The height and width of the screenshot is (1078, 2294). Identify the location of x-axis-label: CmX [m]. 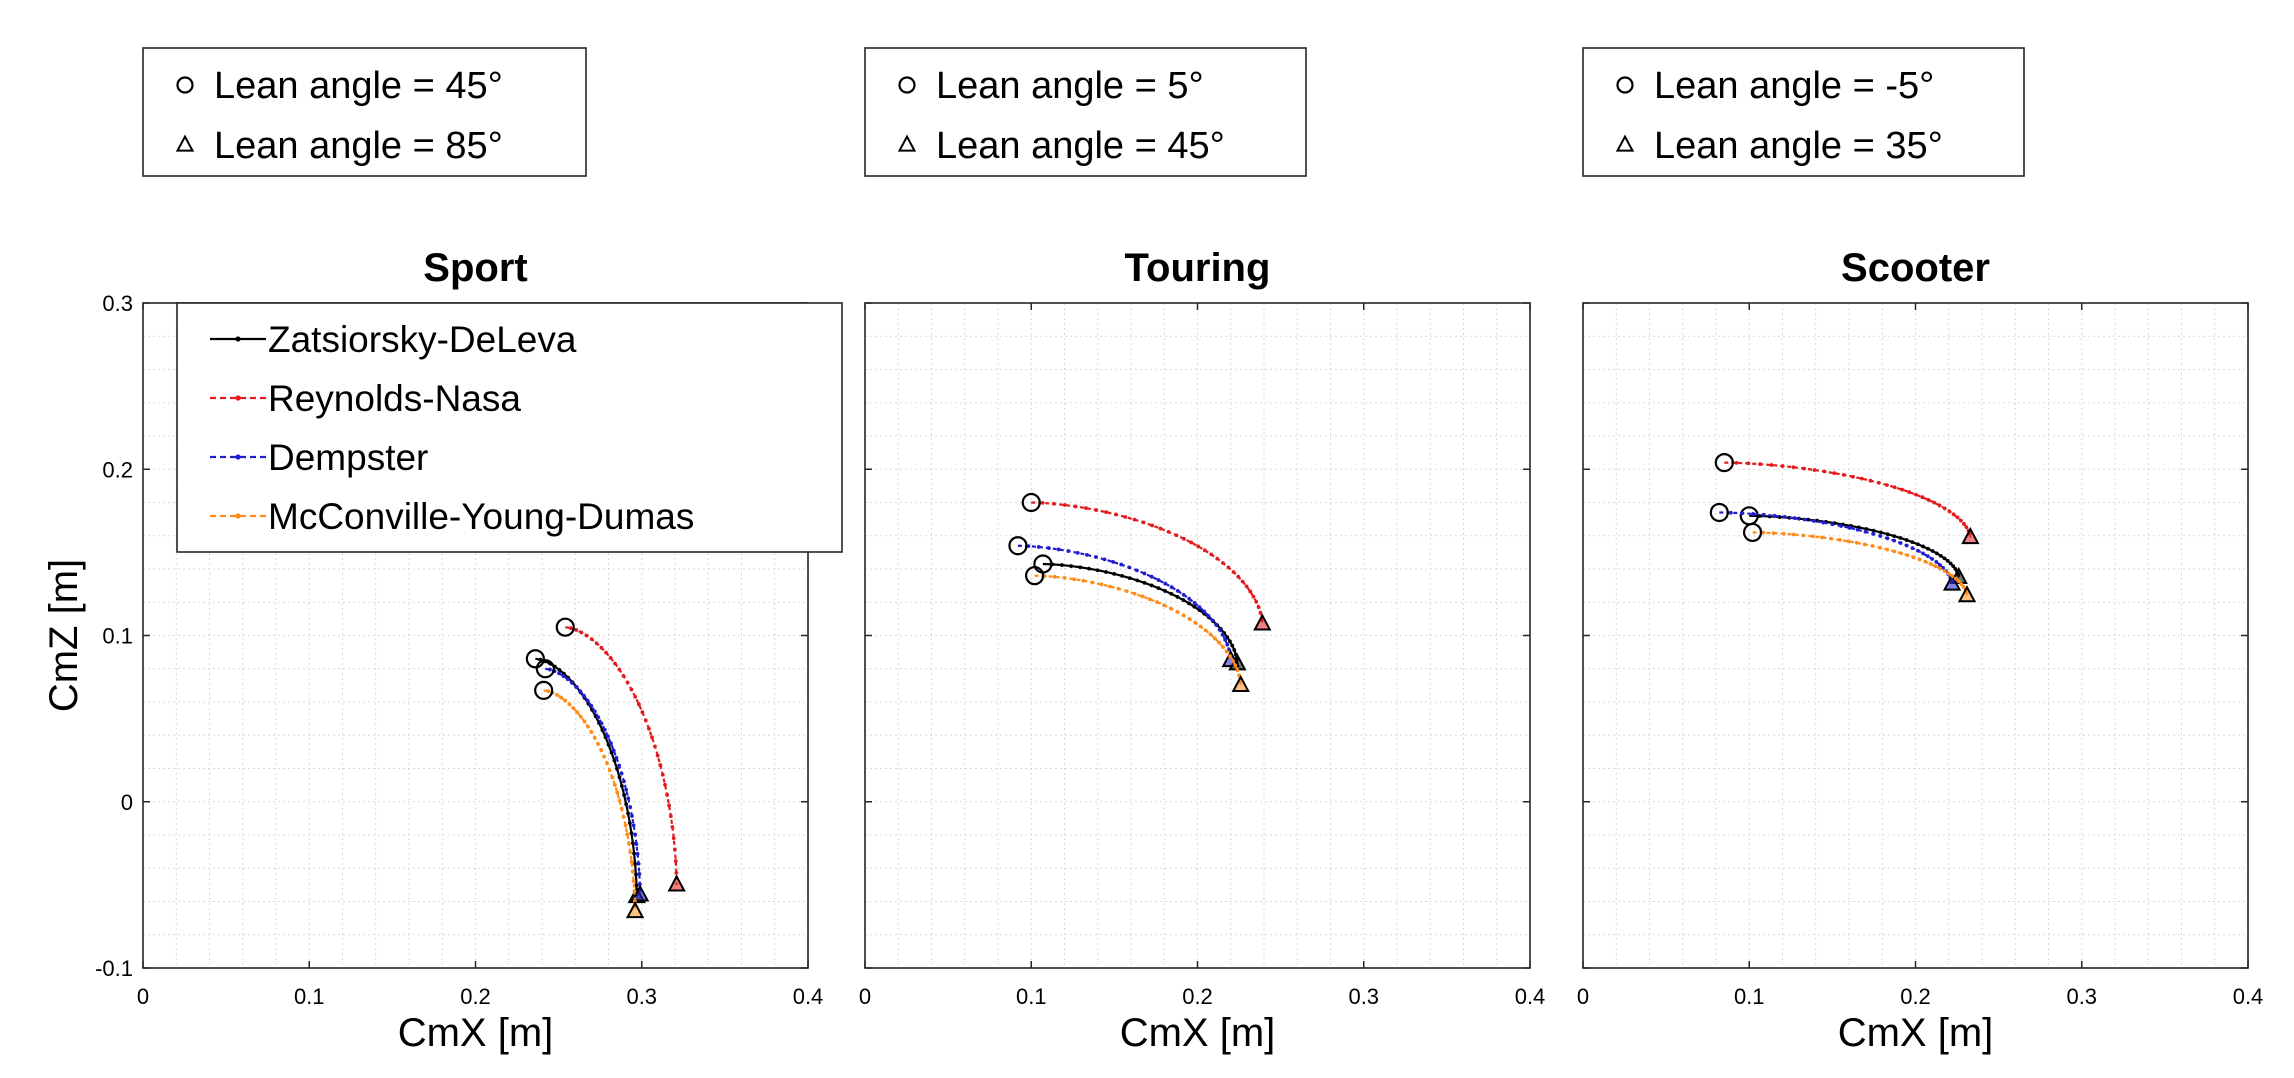
(1198, 1033).